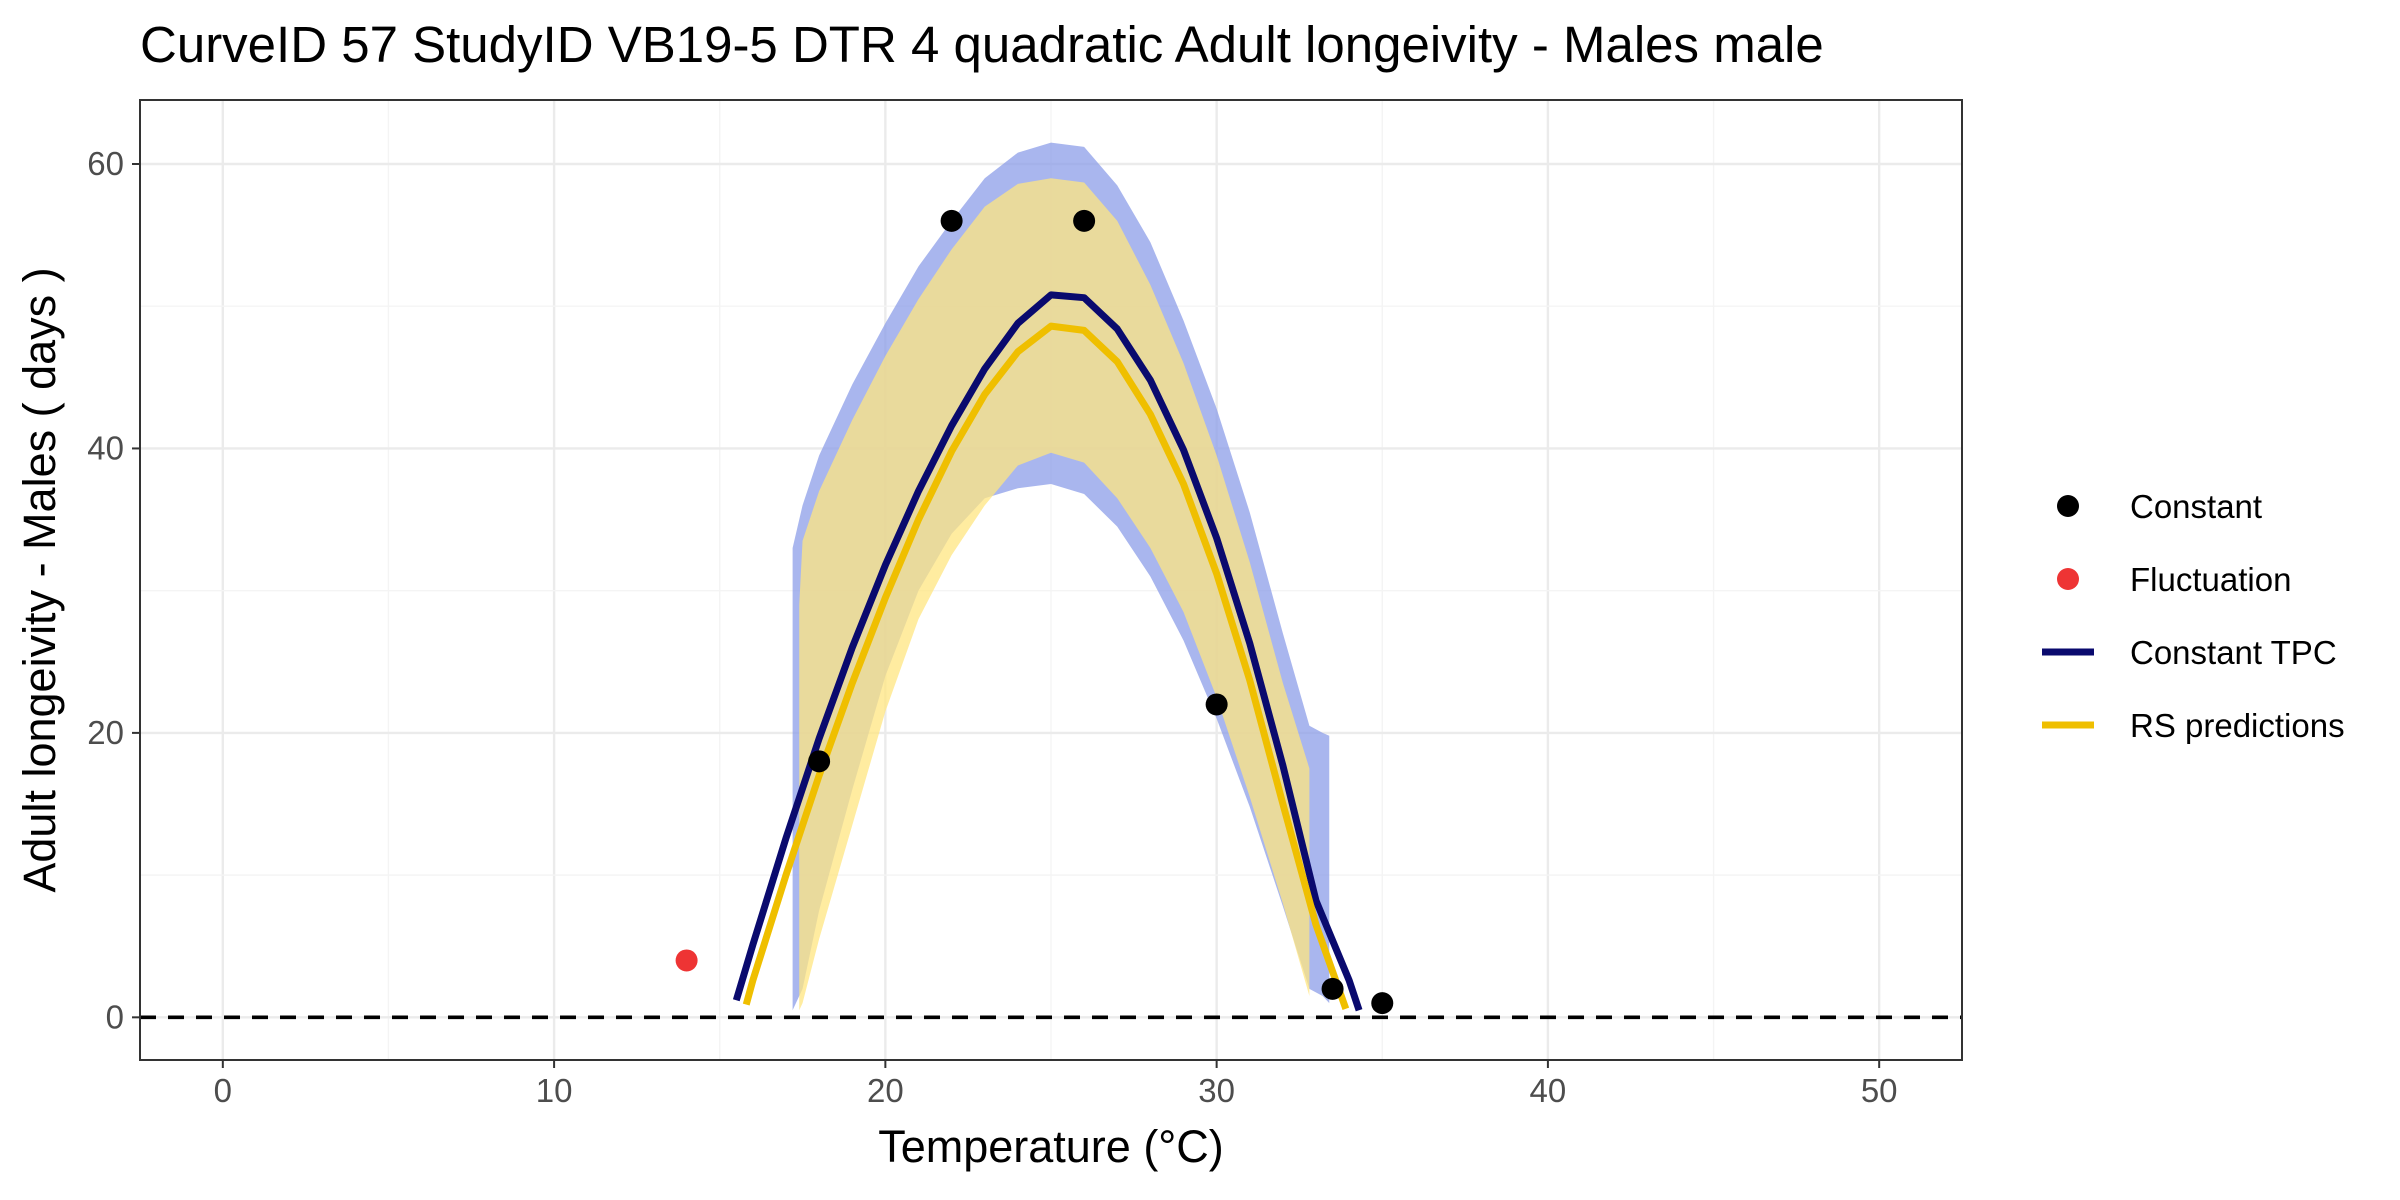 This screenshot has width=2400, height=1200. I want to click on x-tick-label: 50, so click(1879, 1090).